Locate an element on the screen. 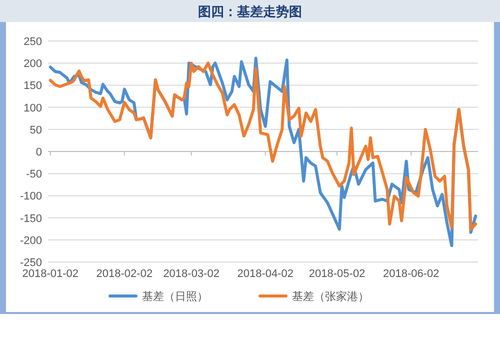 The image size is (500, 337). y-tick-label: 250 is located at coordinates (33, 42).